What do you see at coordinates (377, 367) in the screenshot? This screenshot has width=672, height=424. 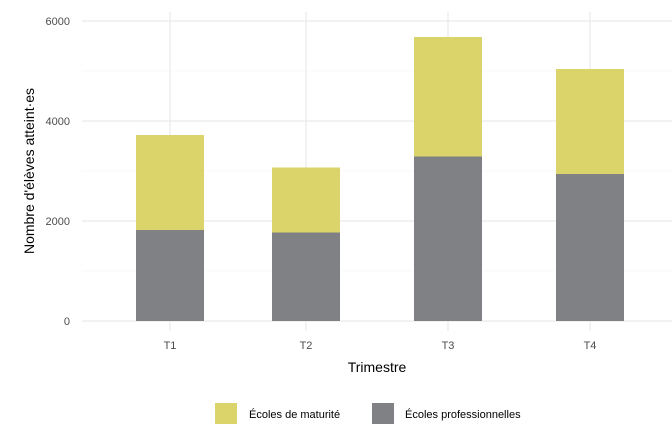 I see `x-axis-title: Trimestre` at bounding box center [377, 367].